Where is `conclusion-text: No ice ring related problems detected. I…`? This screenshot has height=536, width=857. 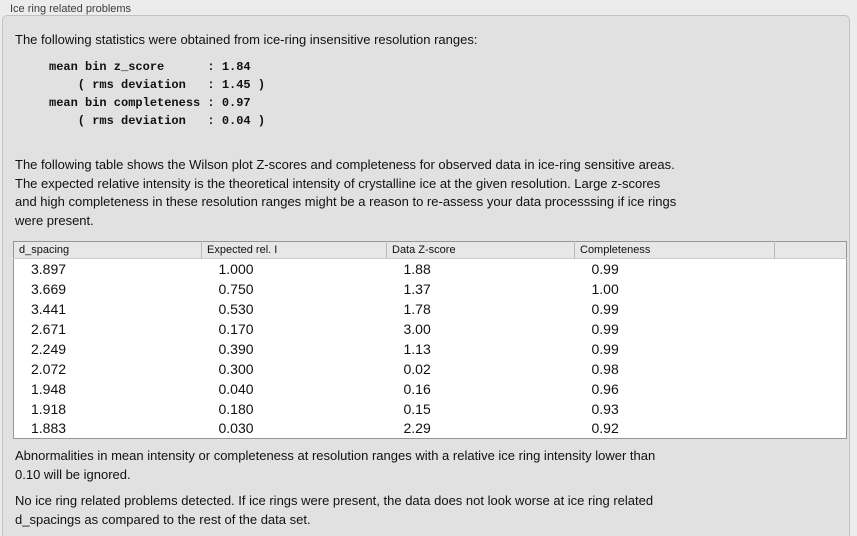
conclusion-text: No ice ring related problems detected. I… is located at coordinates (334, 510).